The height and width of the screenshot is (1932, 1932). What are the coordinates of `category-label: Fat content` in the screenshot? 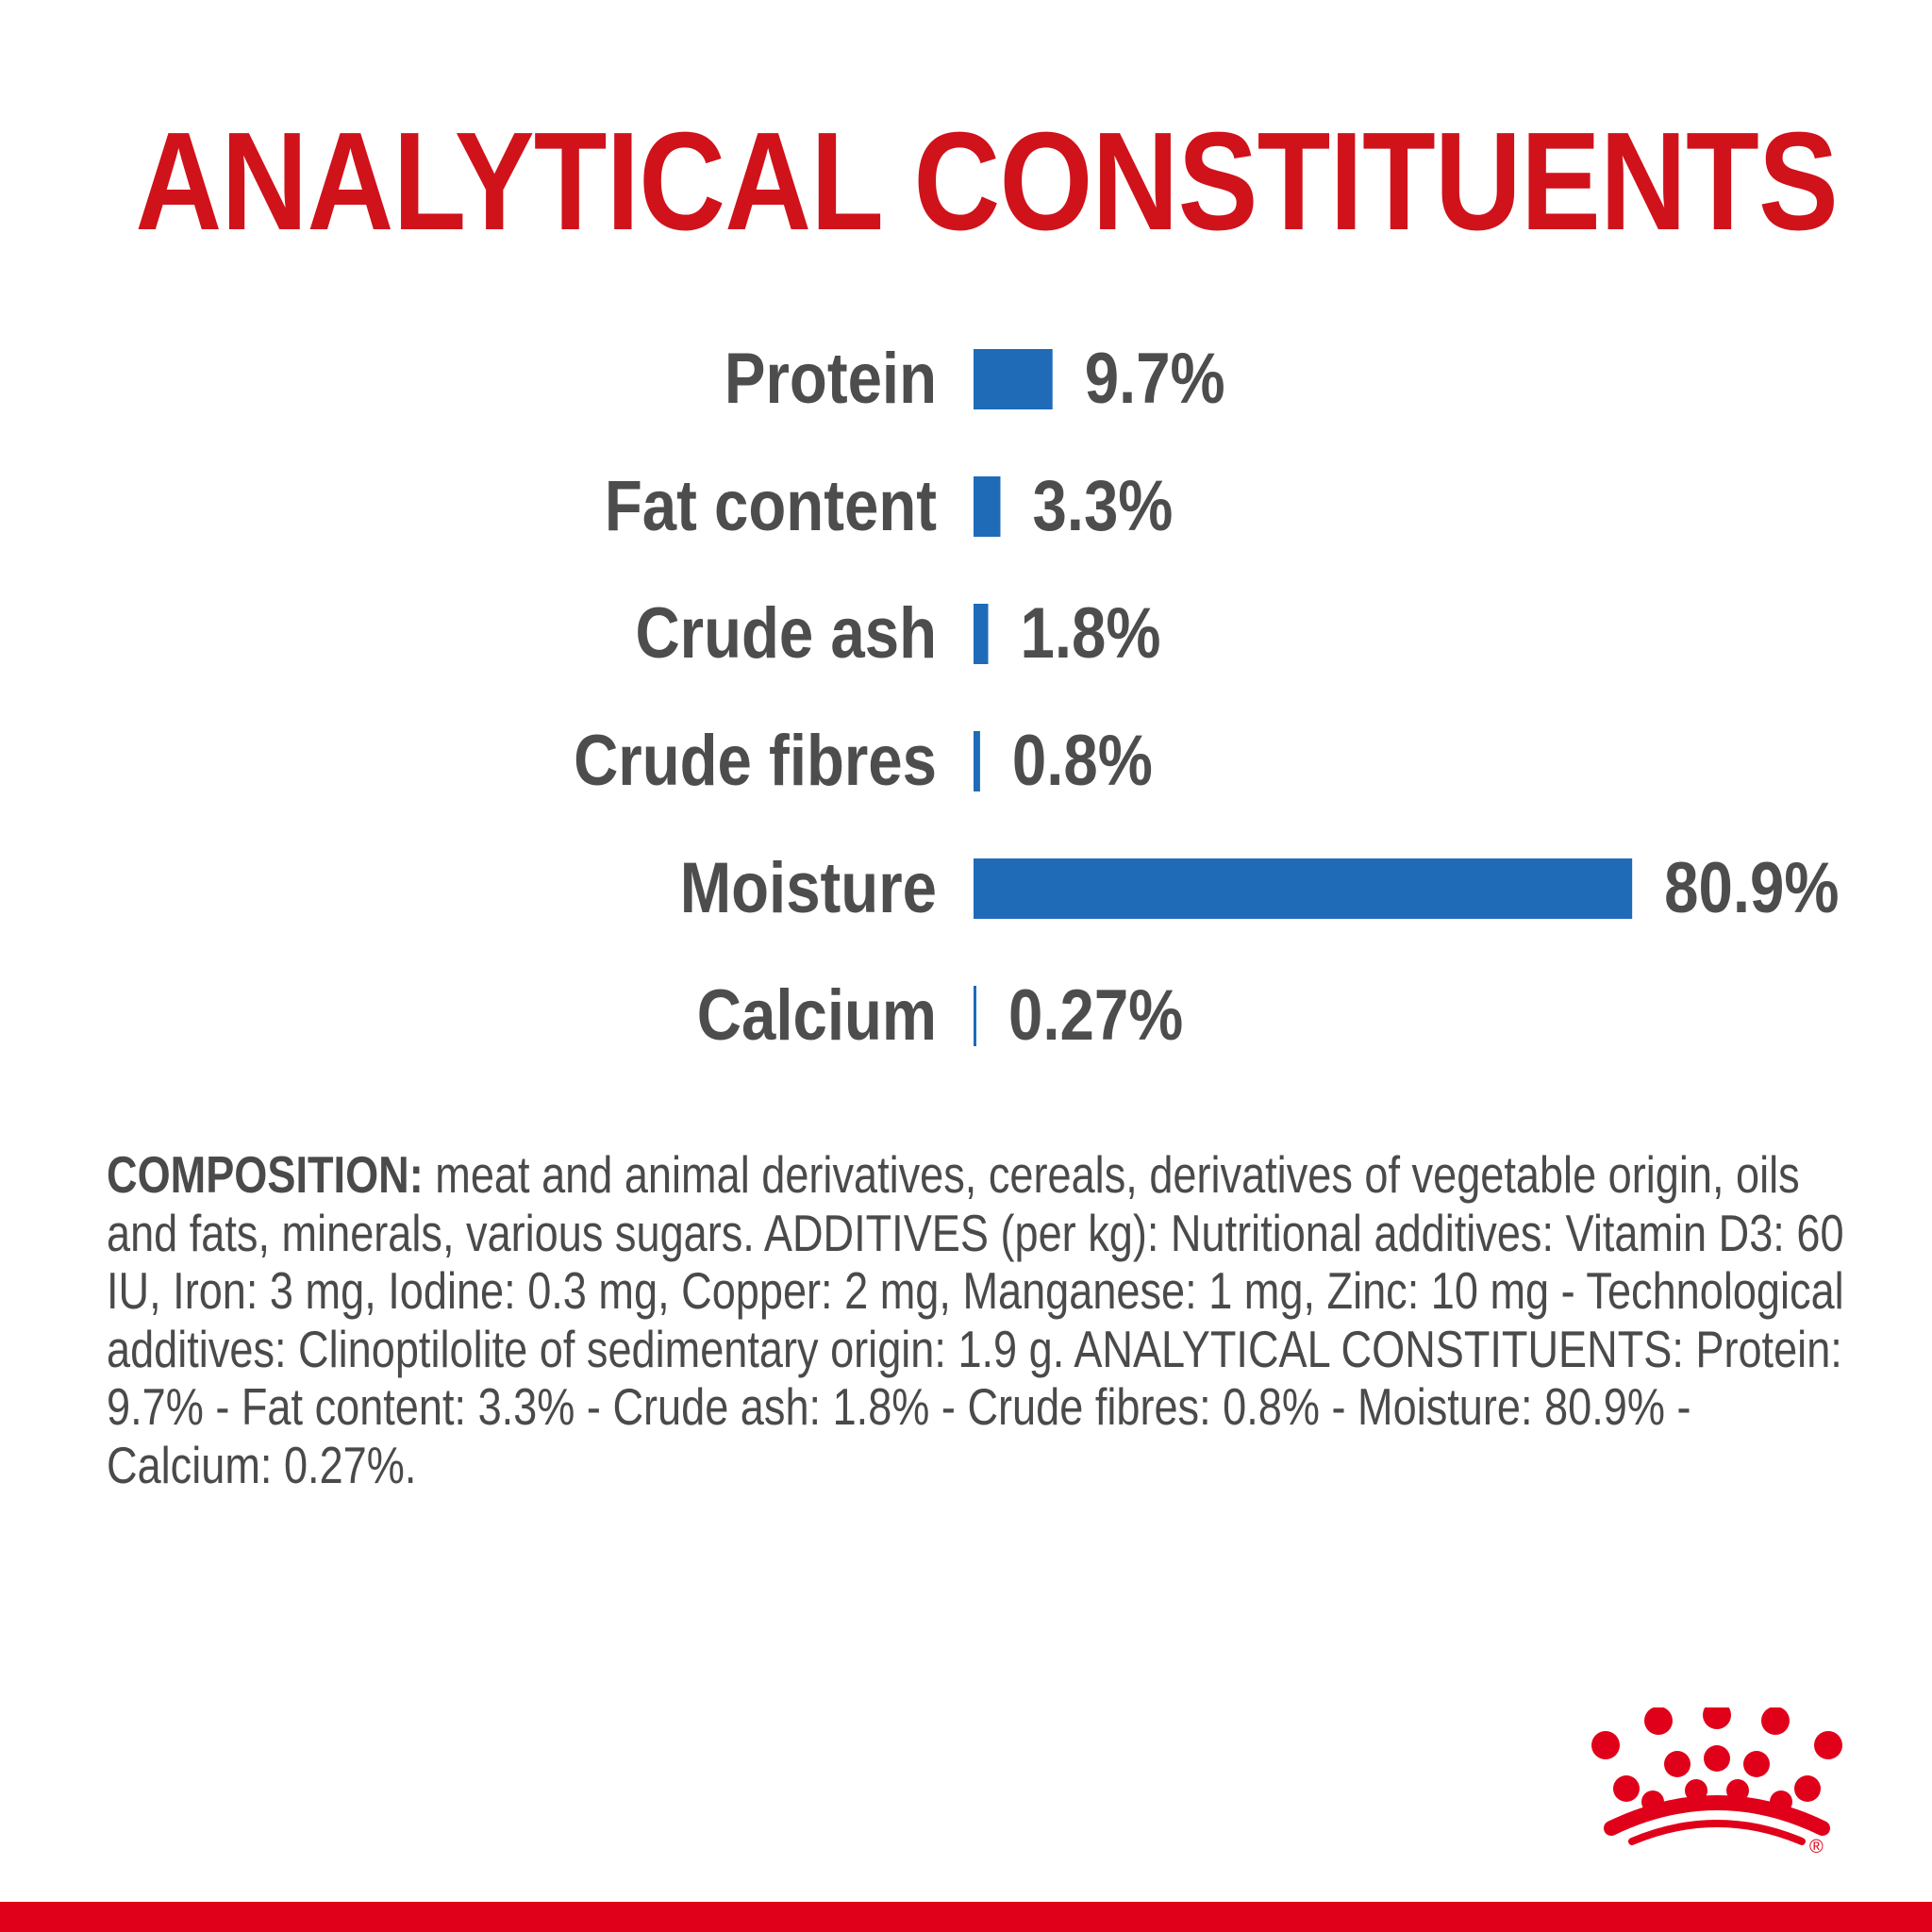 It's located at (771, 507).